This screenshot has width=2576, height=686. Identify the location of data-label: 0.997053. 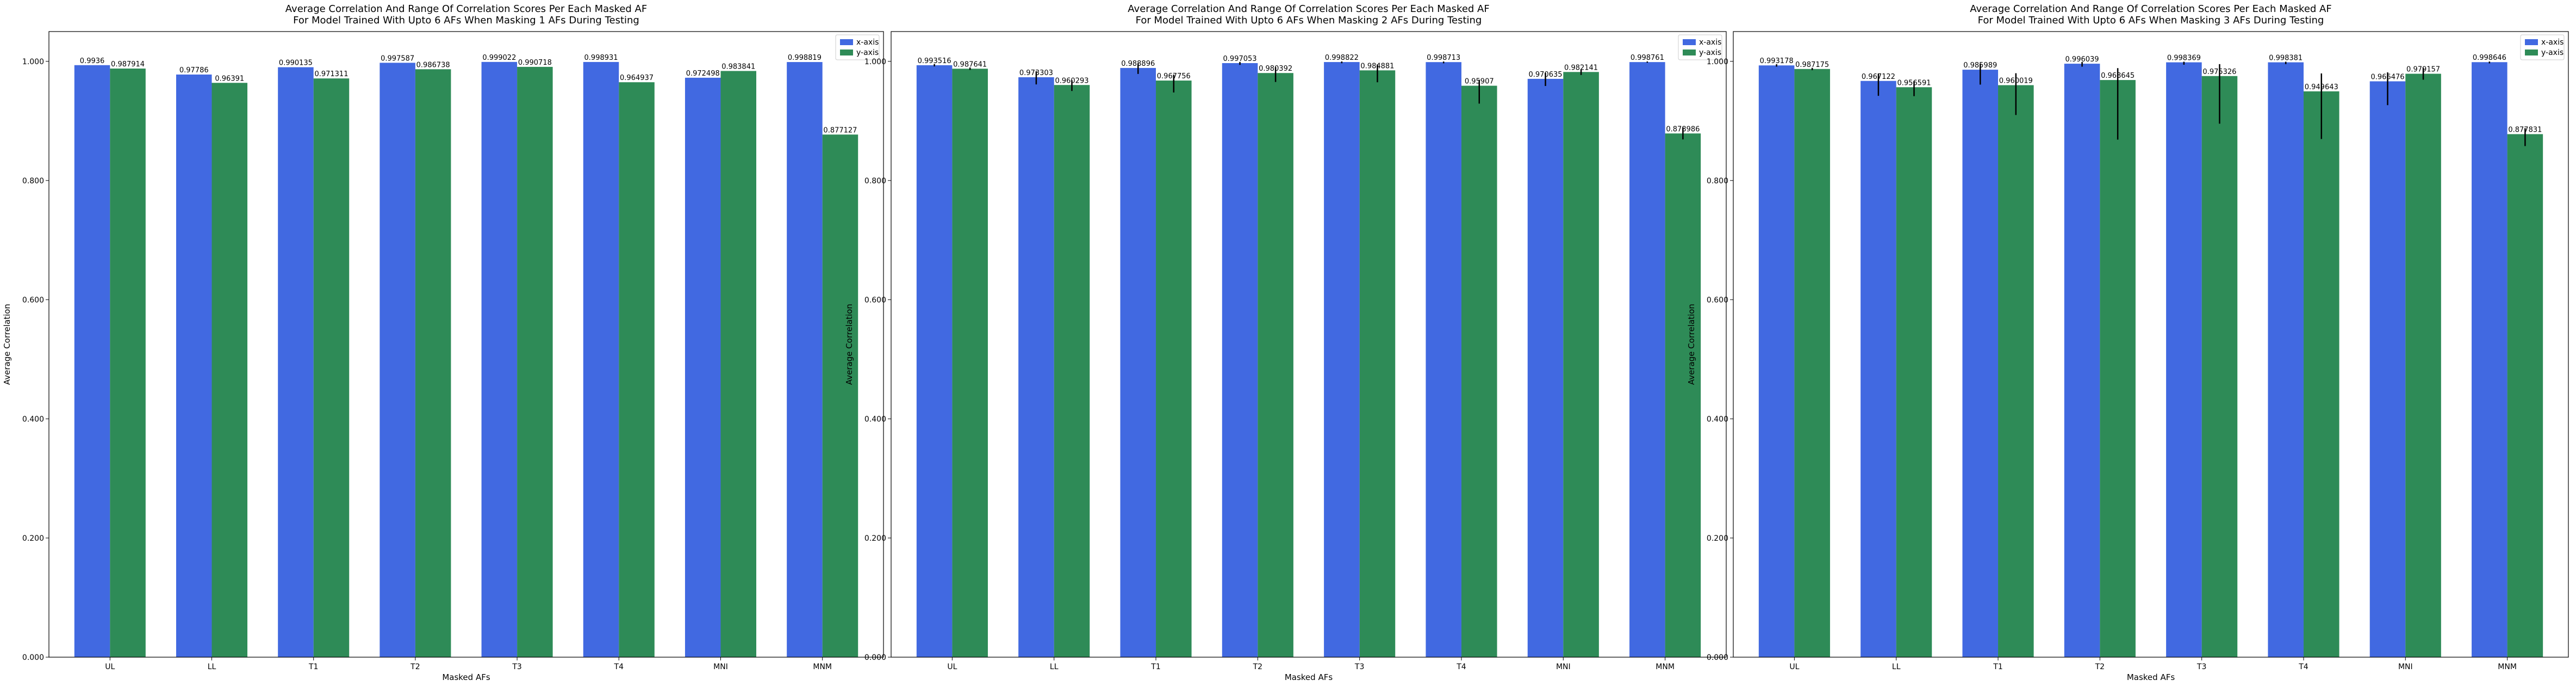
(1240, 59).